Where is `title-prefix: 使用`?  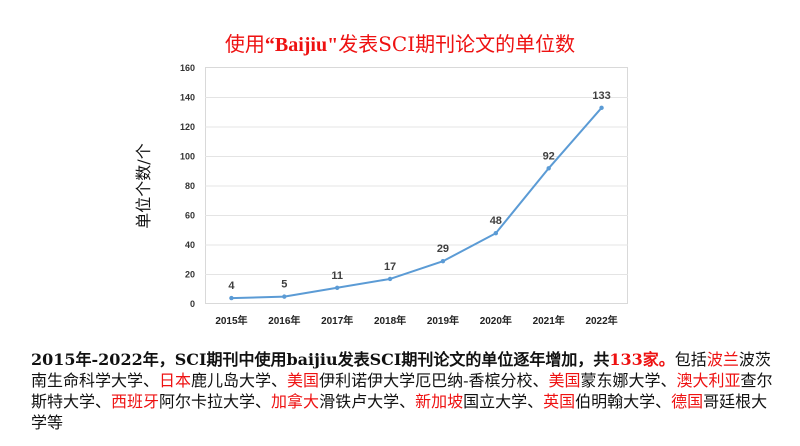 title-prefix: 使用 is located at coordinates (244, 44).